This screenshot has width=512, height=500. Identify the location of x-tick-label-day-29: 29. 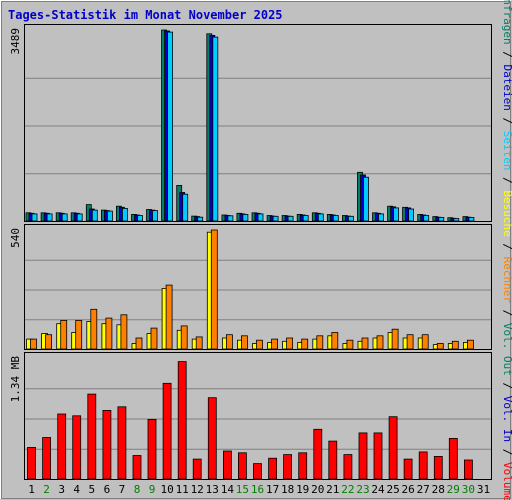
(453, 489).